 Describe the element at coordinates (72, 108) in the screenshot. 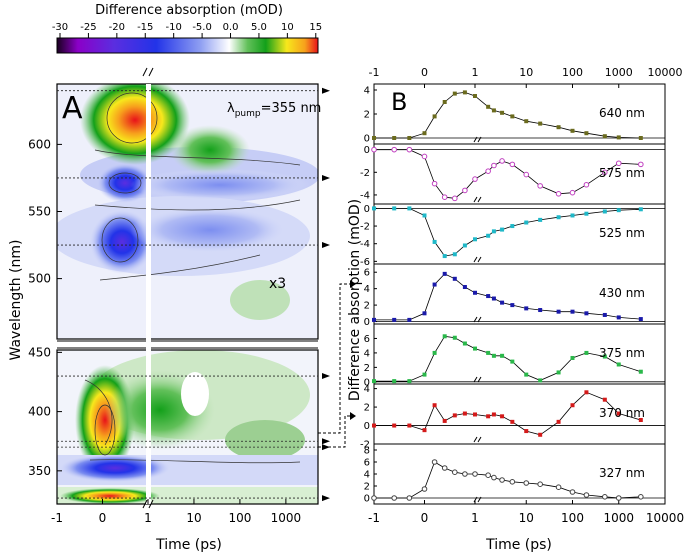

I see `panel-a-label: A` at that location.